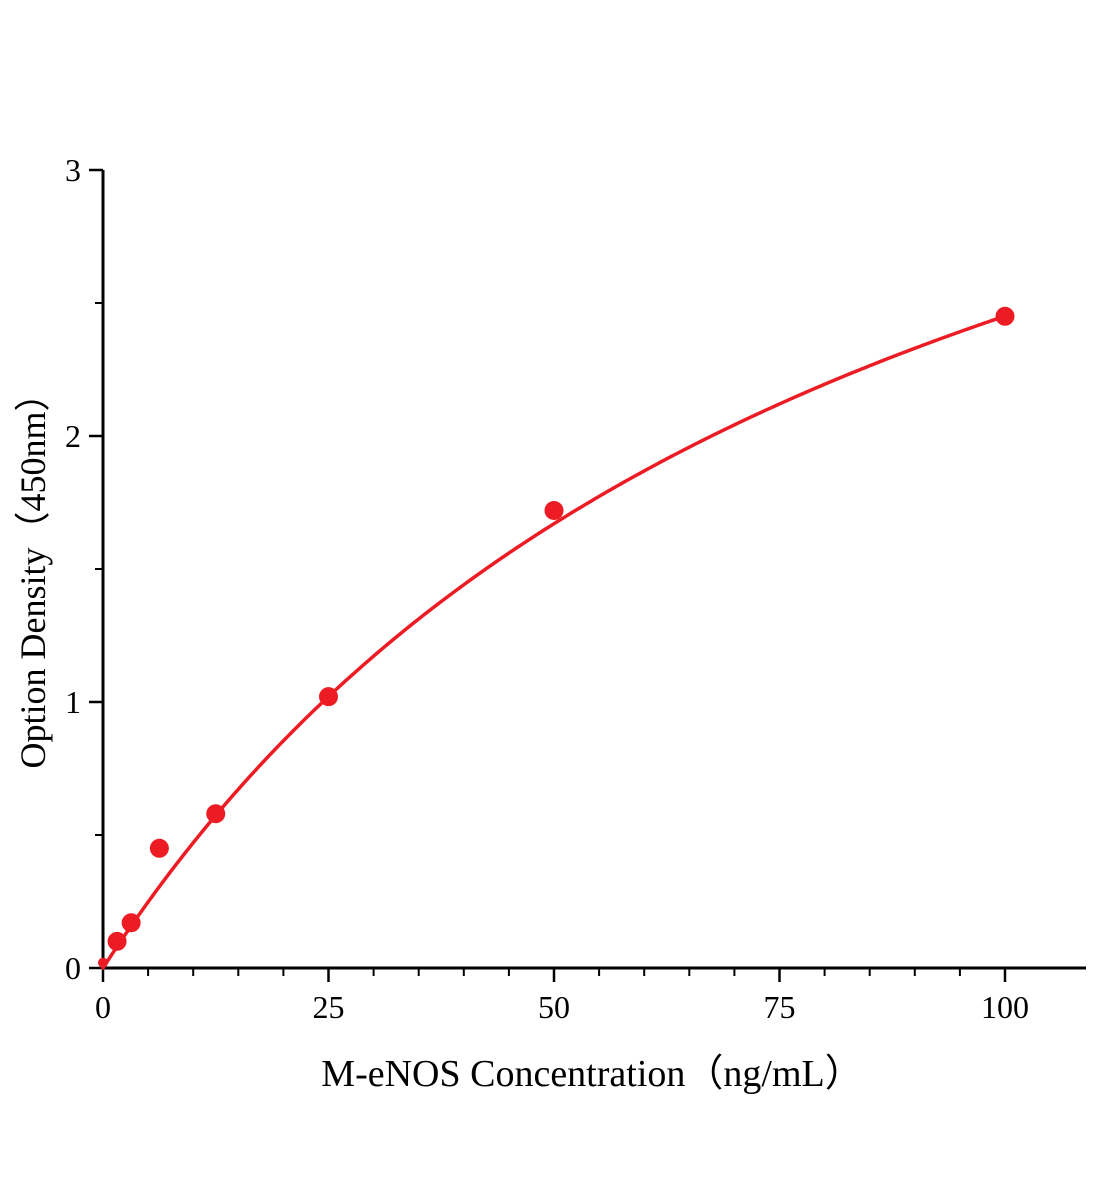 This screenshot has width=1104, height=1200. What do you see at coordinates (780, 1007) in the screenshot?
I see `x-tick-label: 75` at bounding box center [780, 1007].